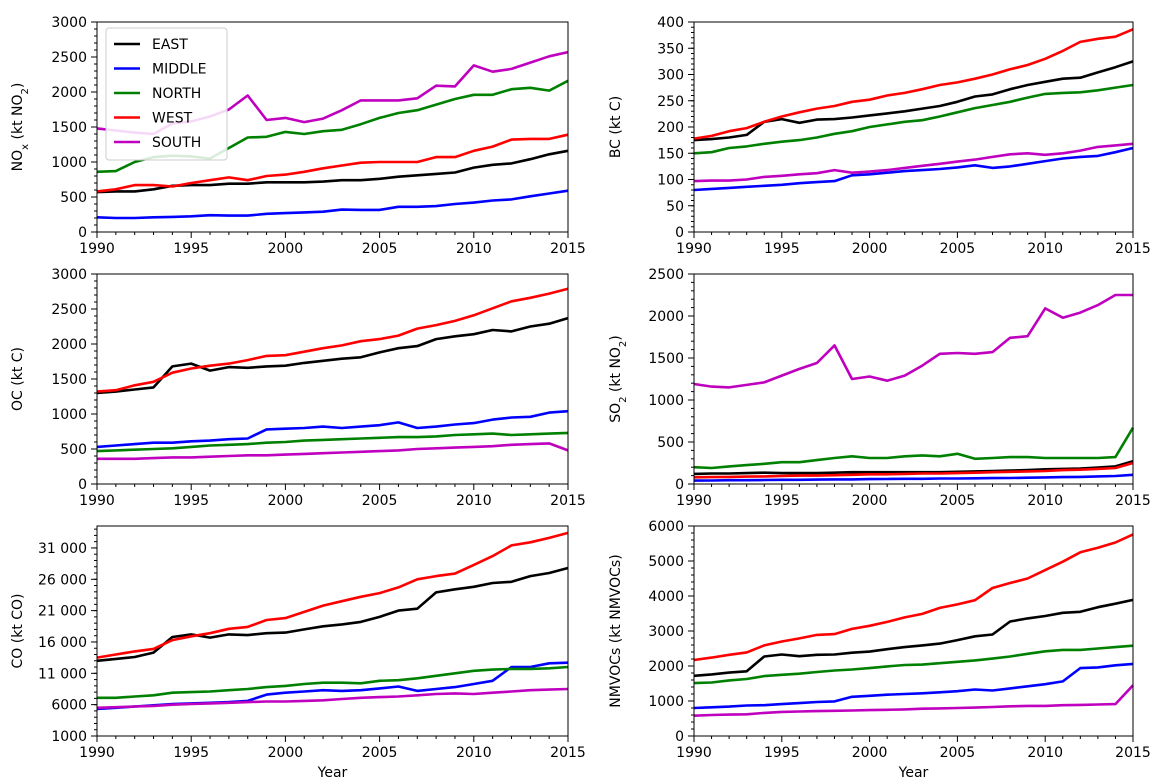 The image size is (1150, 783). I want to click on y-axis-label: NMVOCs (kt NMVOCs), so click(616, 630).